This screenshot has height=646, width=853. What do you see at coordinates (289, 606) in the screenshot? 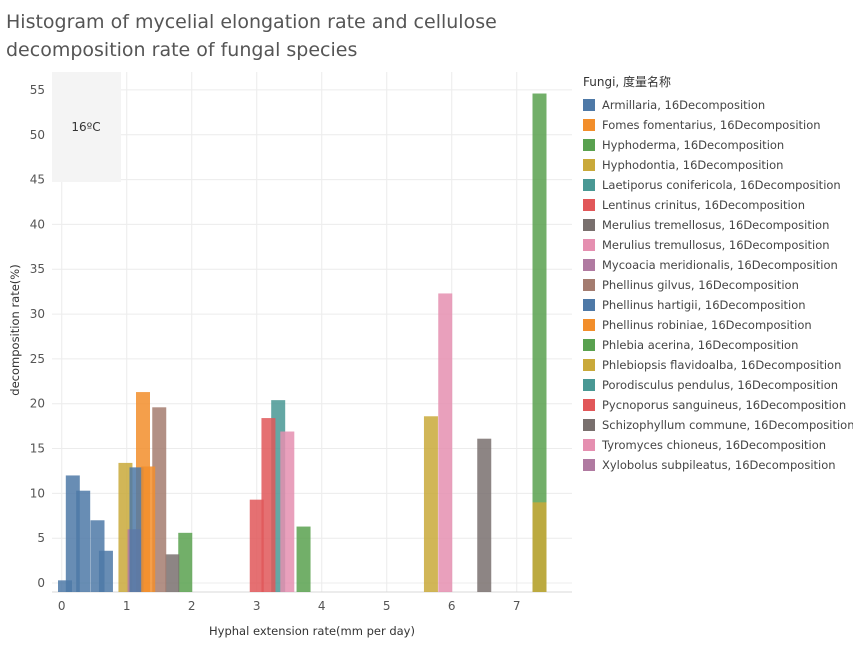
I see `x-axis-ticks: 0 1 2 3 4 5 6 7` at bounding box center [289, 606].